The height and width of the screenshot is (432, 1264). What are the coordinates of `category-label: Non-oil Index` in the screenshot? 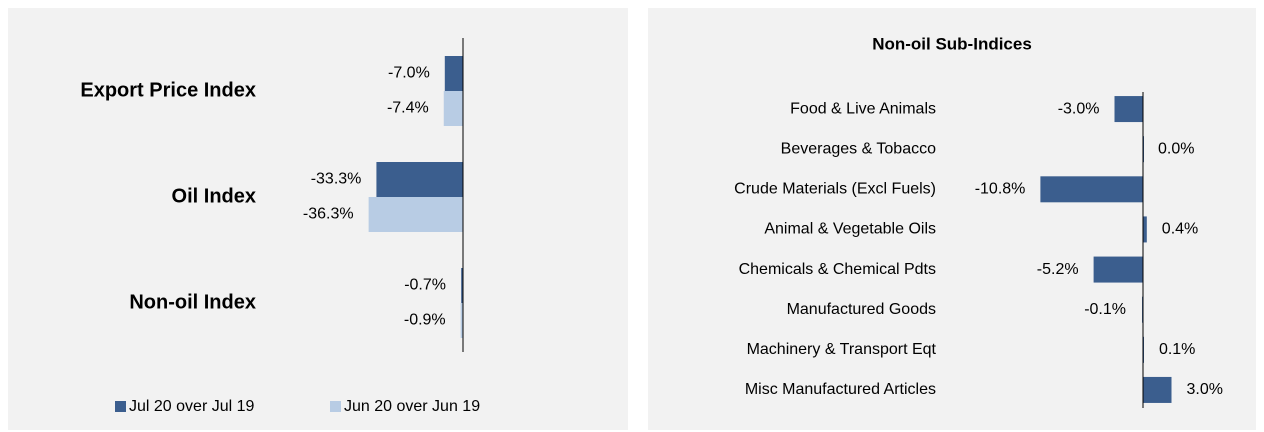 It's located at (192, 302).